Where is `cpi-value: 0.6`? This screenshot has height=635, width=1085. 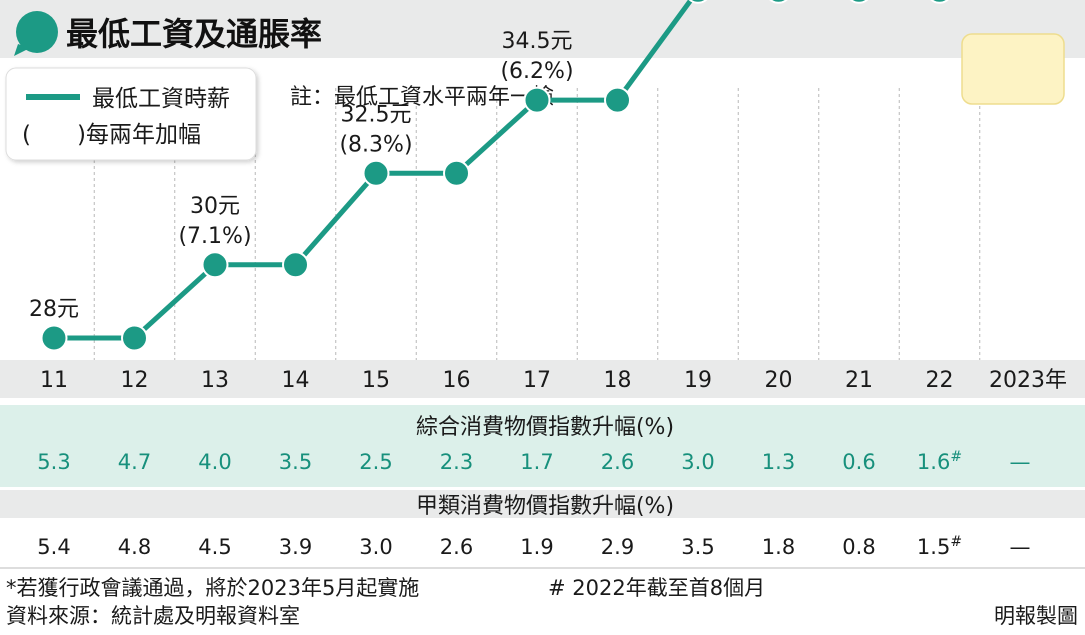
cpi-value: 0.6 is located at coordinates (858, 462).